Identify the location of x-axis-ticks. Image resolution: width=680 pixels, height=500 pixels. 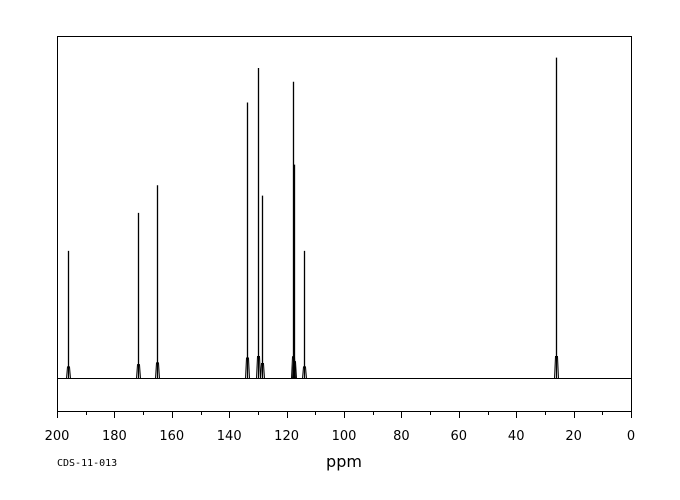
(344, 414).